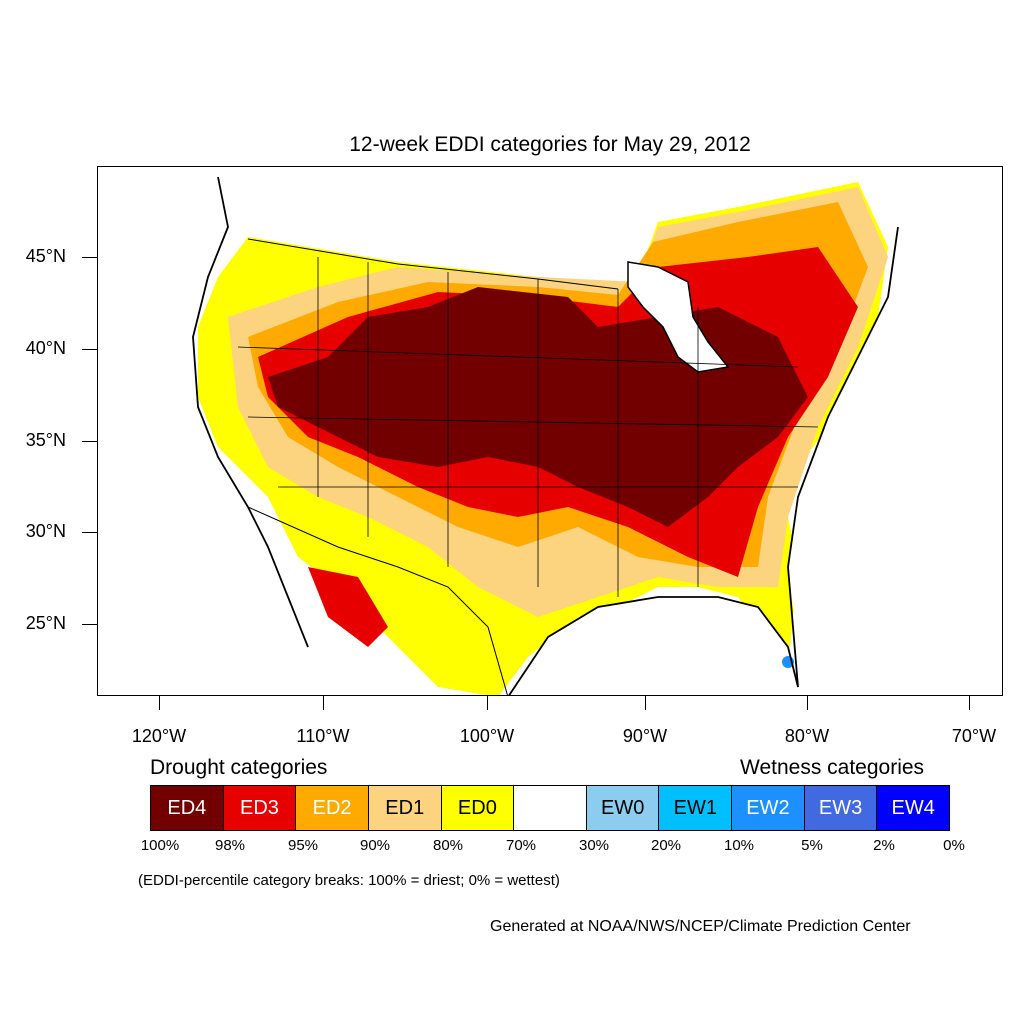 The image size is (1024, 1024). I want to click on legend-box-ed4: ED4, so click(187, 808).